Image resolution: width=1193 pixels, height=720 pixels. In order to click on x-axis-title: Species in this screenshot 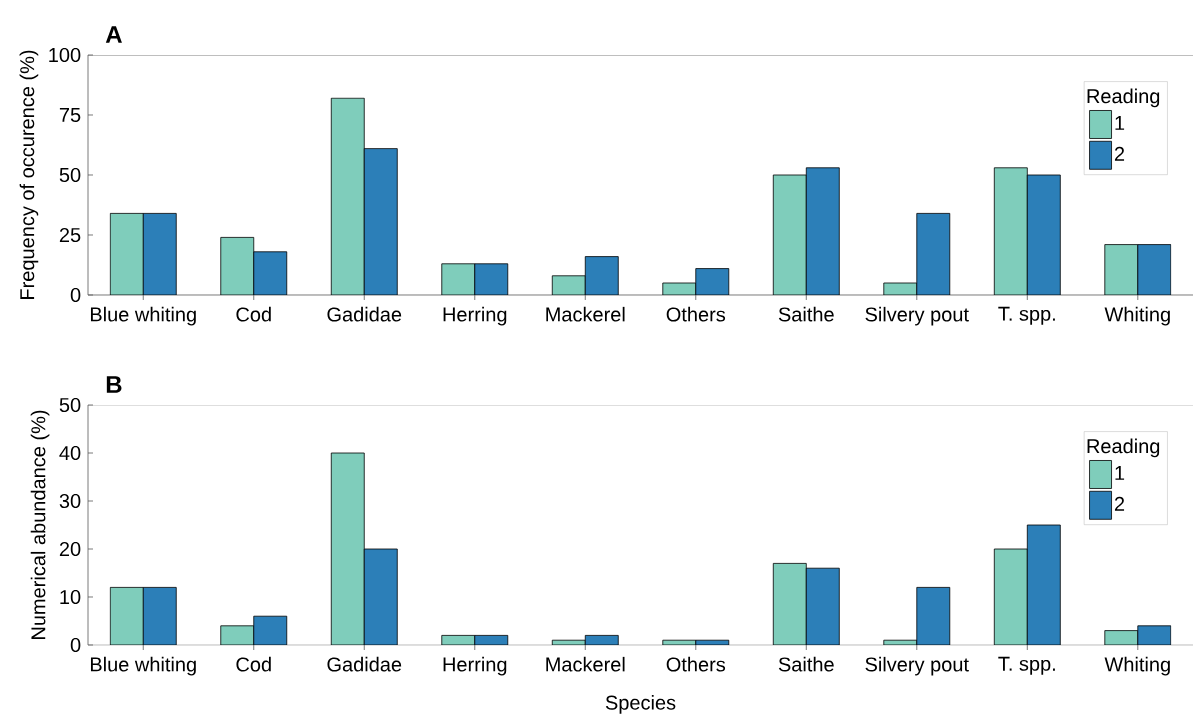, I will do `click(640, 704)`.